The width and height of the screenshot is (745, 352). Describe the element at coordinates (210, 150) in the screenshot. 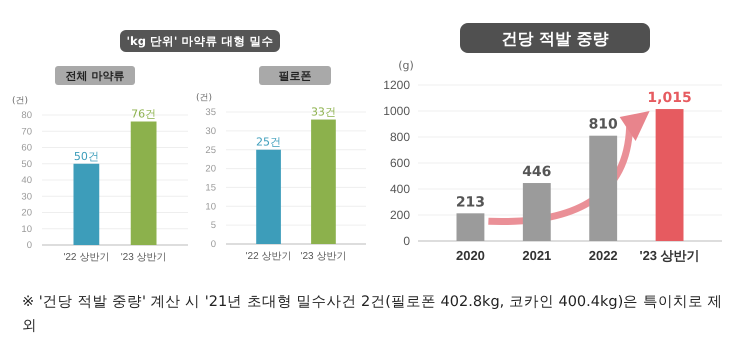

I see `y-tick-label: 25` at that location.